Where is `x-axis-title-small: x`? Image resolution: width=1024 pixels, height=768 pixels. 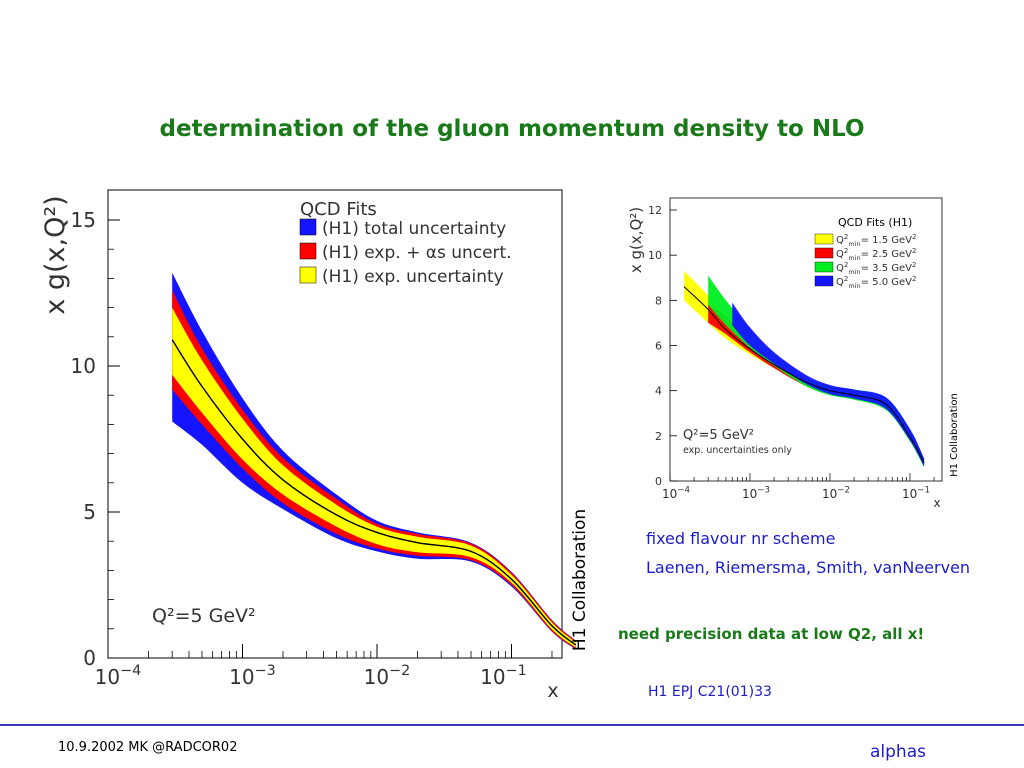
x-axis-title-small: x is located at coordinates (936, 503).